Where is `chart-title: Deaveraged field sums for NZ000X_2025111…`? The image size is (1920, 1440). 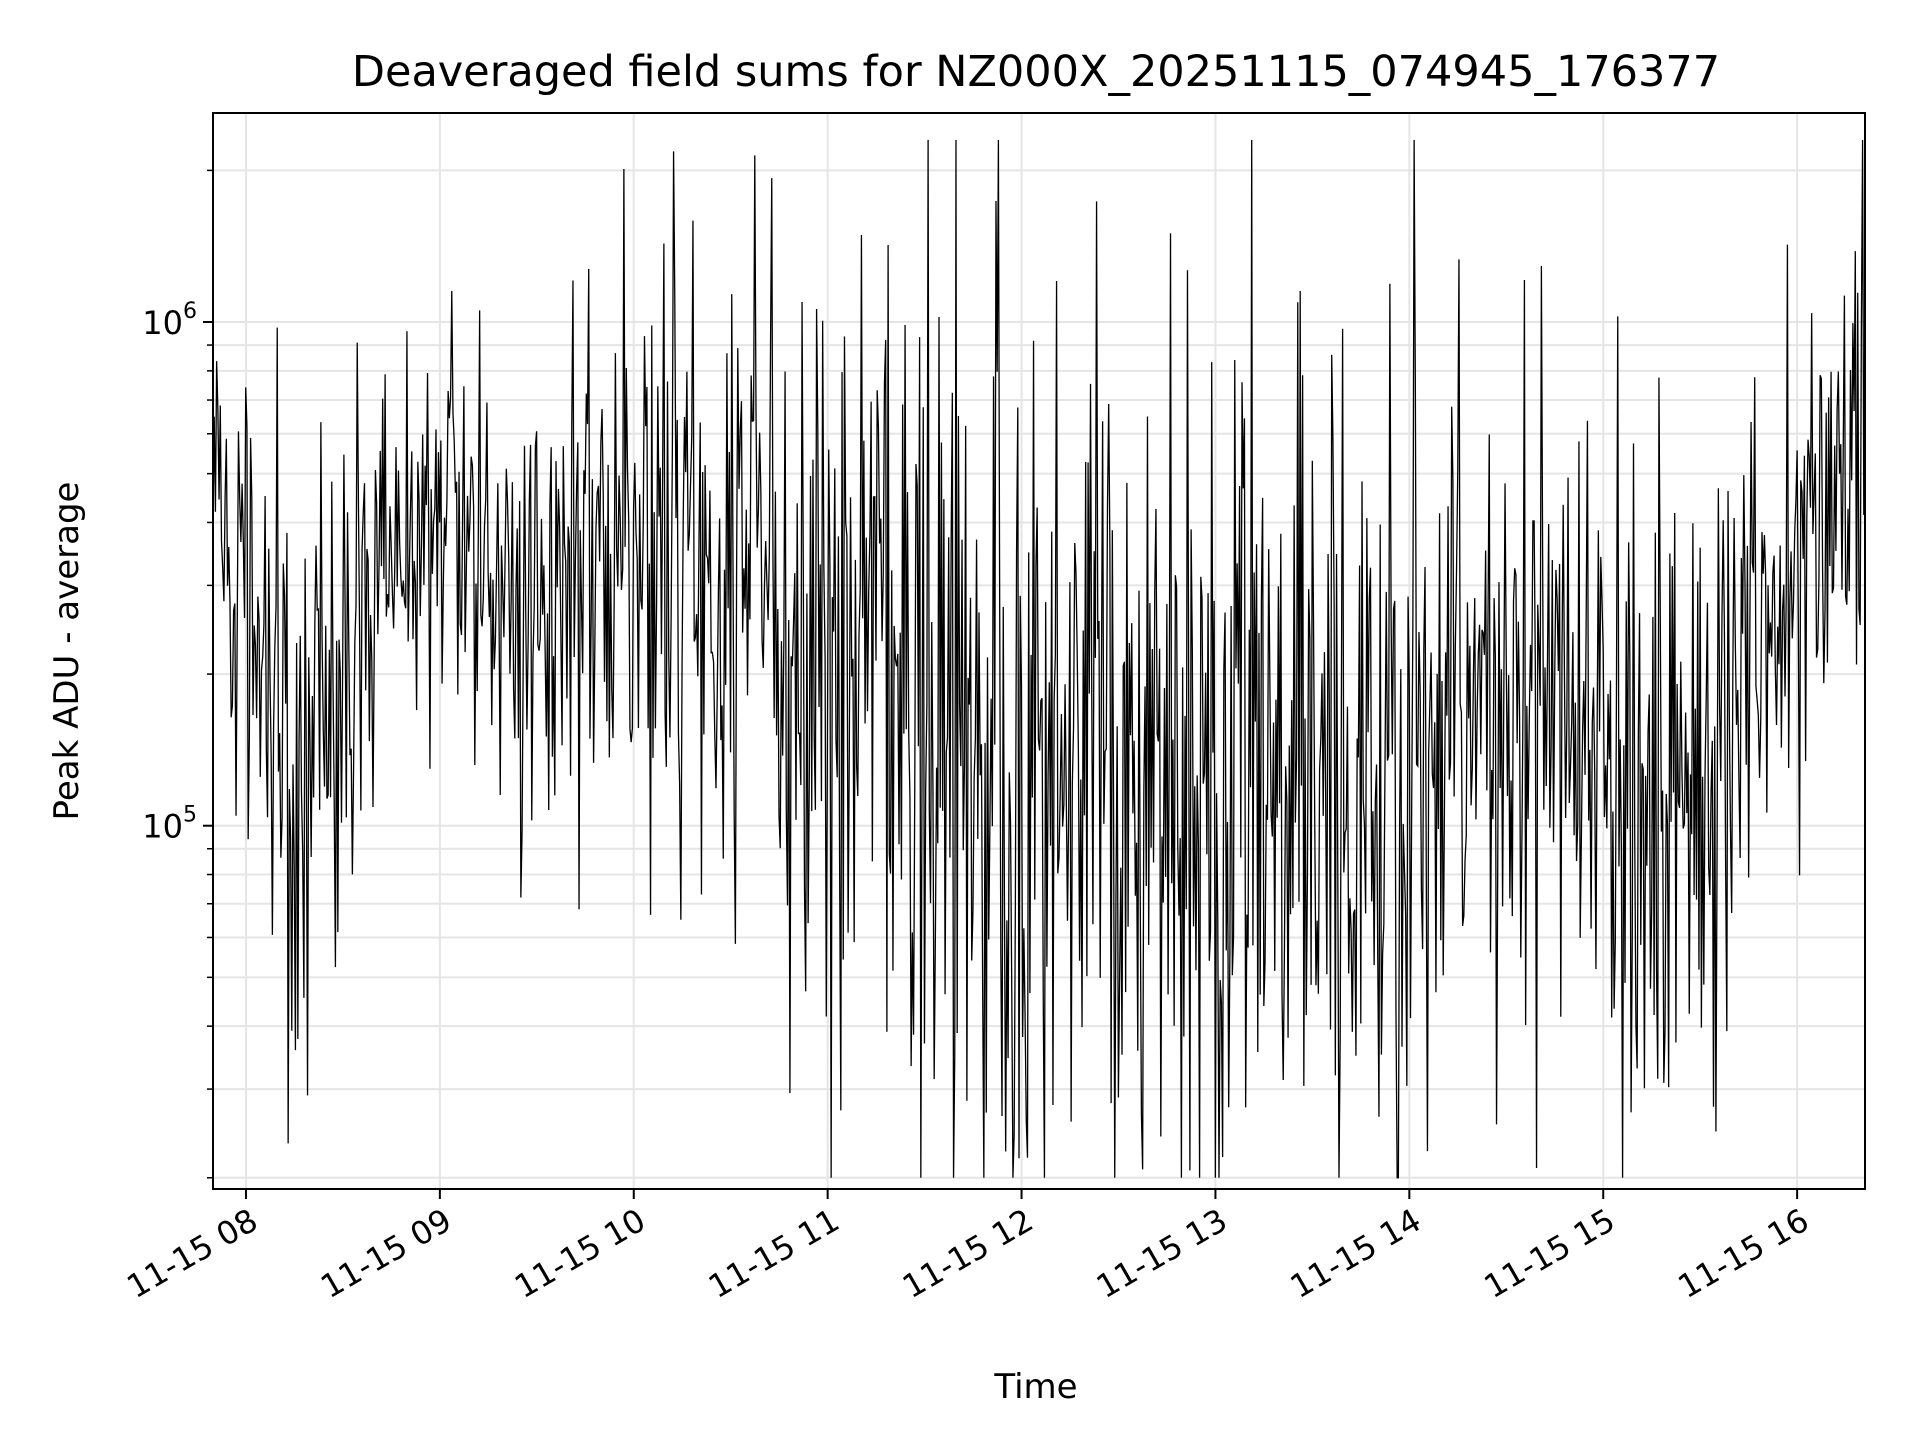
chart-title: Deaveraged field sums for NZ000X_2025111… is located at coordinates (1036, 72).